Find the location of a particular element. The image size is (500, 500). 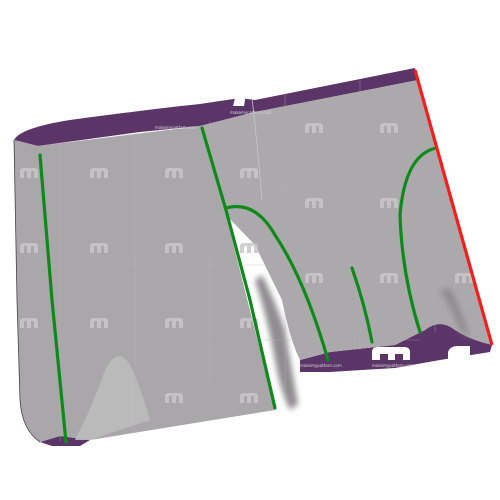

lining-top-band is located at coordinates (216, 107).